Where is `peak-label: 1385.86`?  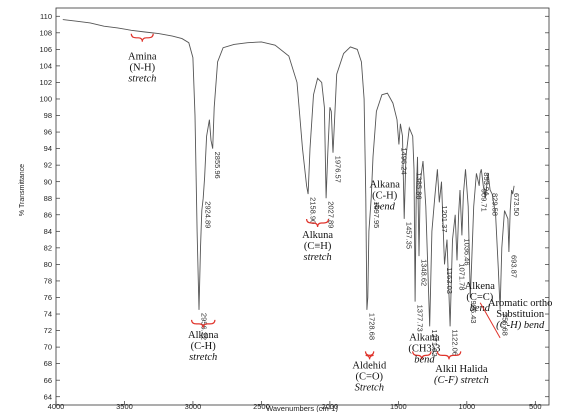 peak-label: 1385.86 is located at coordinates (419, 185).